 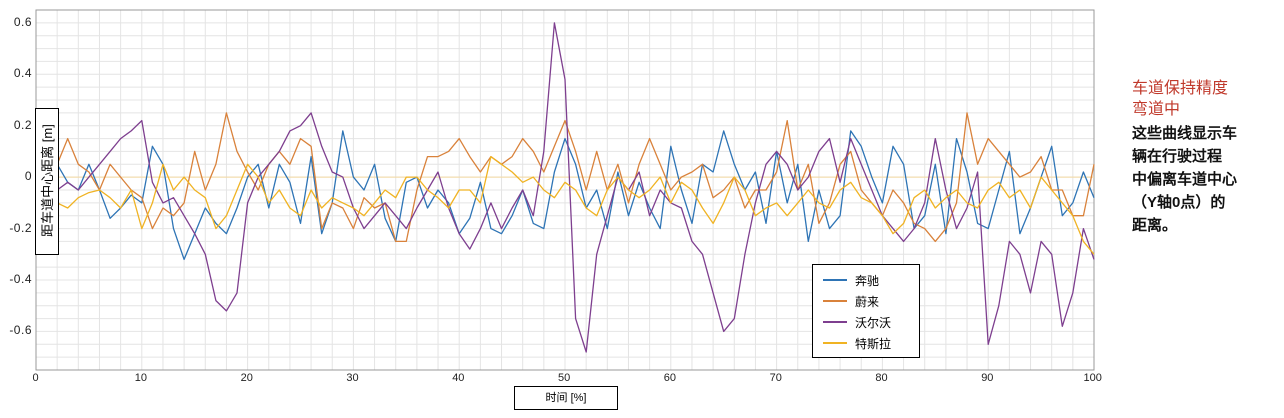 What do you see at coordinates (20, 227) in the screenshot?
I see `y-tick-label: -0.2` at bounding box center [20, 227].